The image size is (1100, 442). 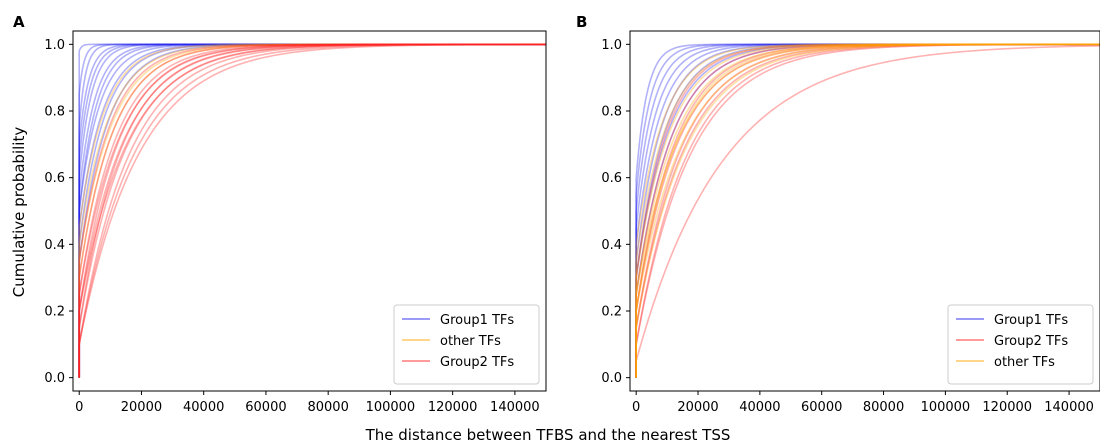 What do you see at coordinates (470, 341) in the screenshot?
I see `legend-label: other TFs` at bounding box center [470, 341].